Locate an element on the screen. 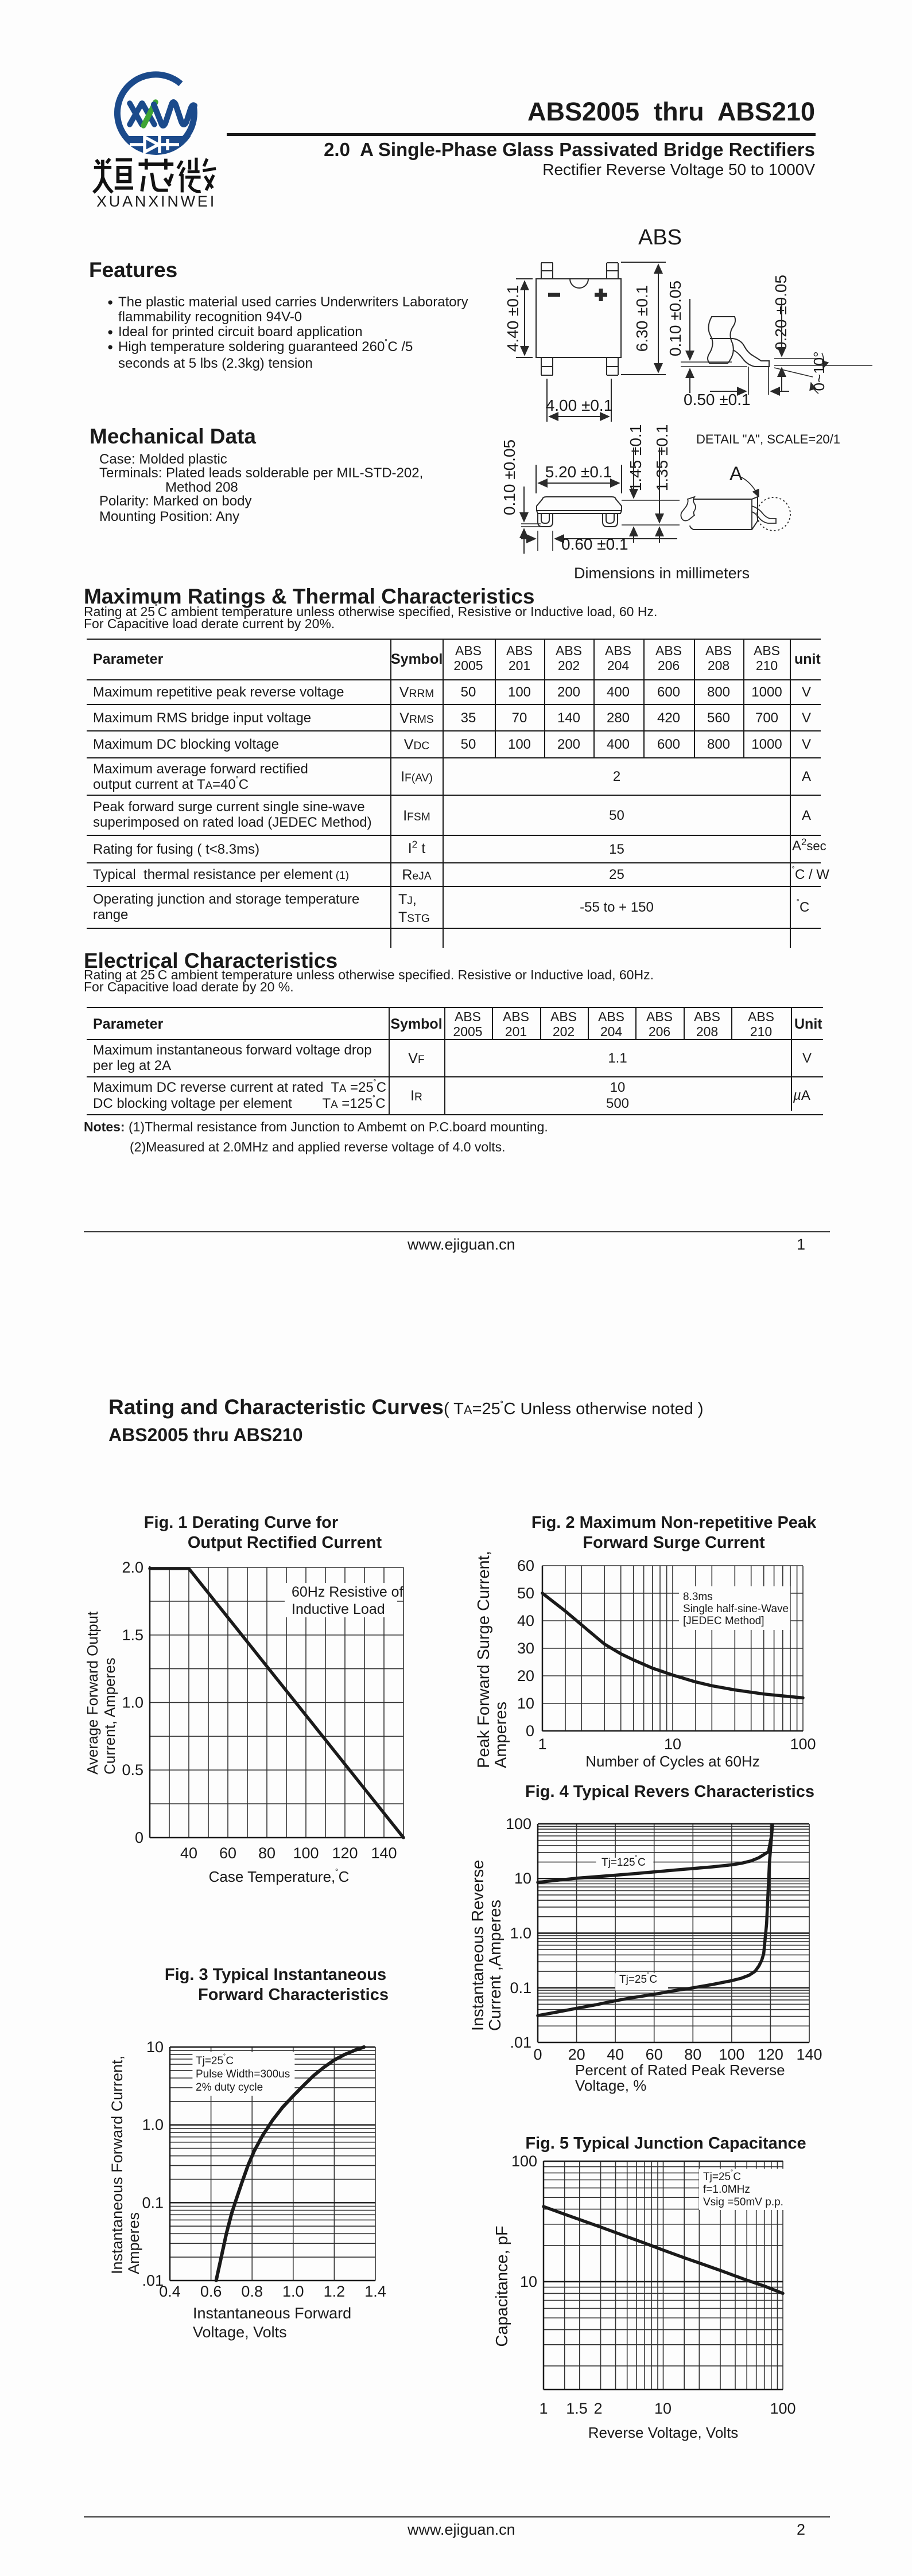 The height and width of the screenshot is (2576, 912). svg-text: Pulse Width=300us is located at coordinates (243, 2074).